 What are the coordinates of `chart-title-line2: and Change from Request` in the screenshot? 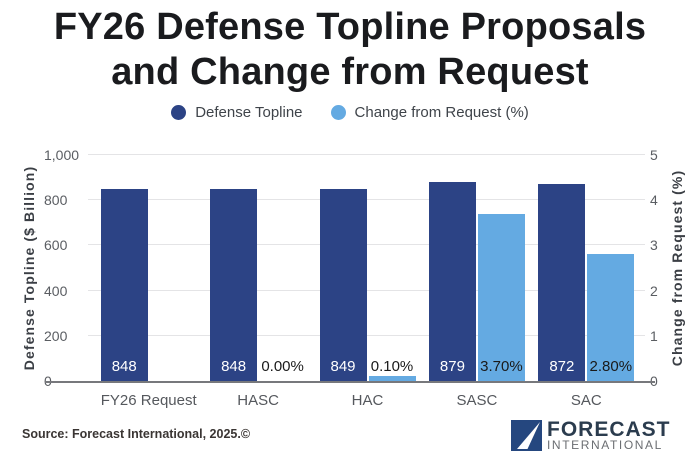 It's located at (350, 72).